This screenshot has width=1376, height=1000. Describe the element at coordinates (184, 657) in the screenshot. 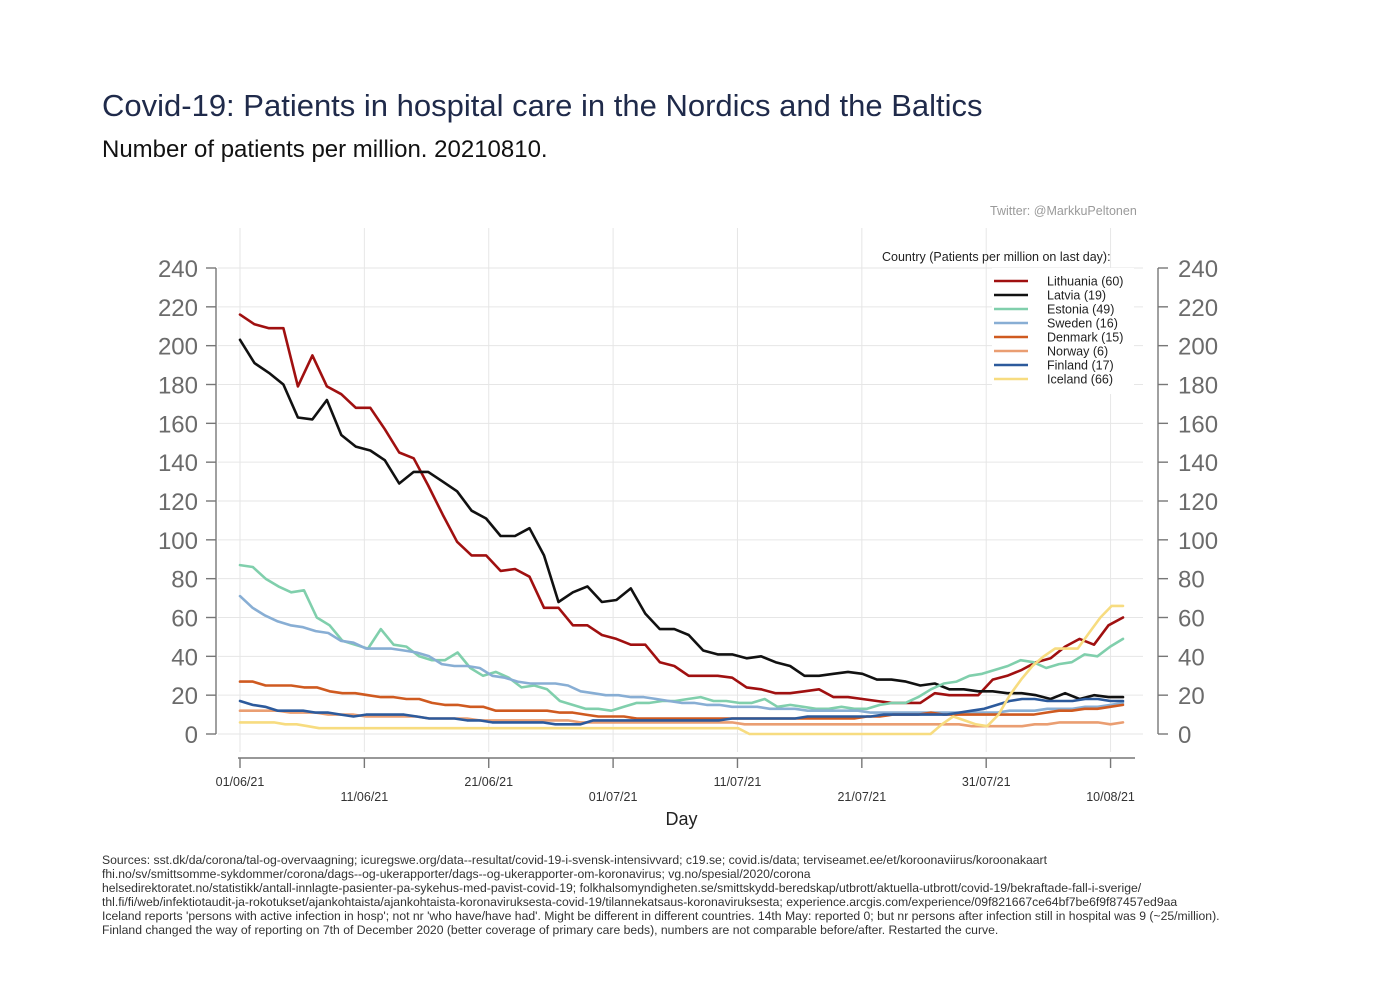

I see `y-tick-label-left: 40` at that location.